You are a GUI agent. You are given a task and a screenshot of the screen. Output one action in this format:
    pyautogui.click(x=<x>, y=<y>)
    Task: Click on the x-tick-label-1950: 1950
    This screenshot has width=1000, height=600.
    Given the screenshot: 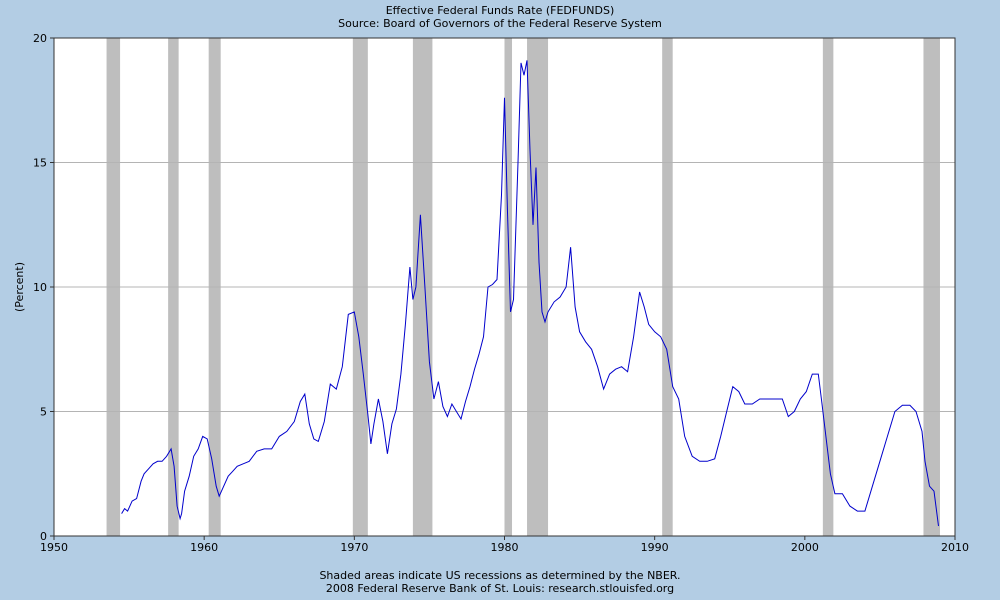 What is the action you would take?
    pyautogui.click(x=54, y=547)
    